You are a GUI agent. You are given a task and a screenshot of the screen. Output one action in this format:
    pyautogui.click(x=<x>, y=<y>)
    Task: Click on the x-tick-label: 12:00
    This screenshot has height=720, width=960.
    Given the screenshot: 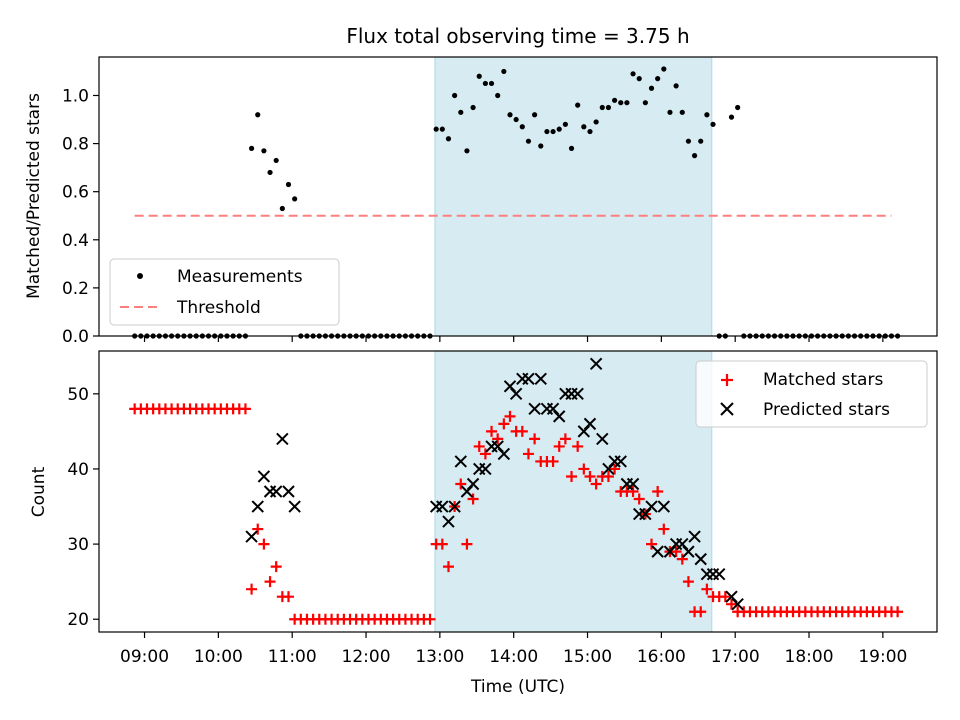 What is the action you would take?
    pyautogui.click(x=366, y=657)
    